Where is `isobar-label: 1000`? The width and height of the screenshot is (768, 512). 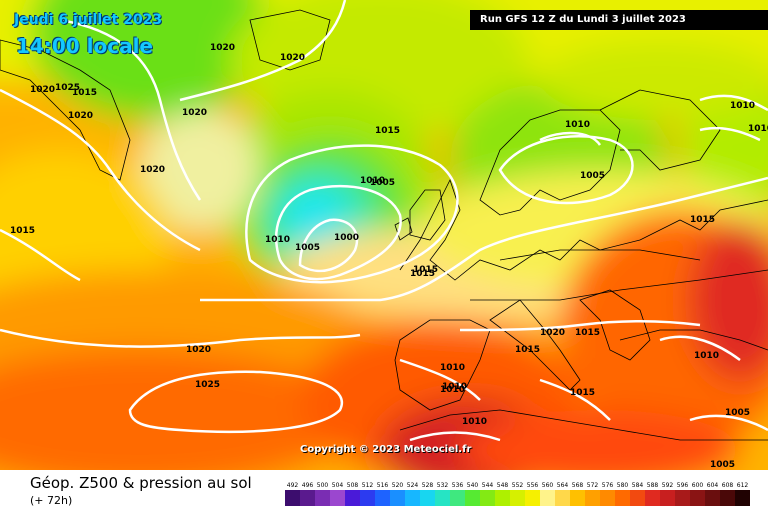
isobar-label: 1000 is located at coordinates (346, 238).